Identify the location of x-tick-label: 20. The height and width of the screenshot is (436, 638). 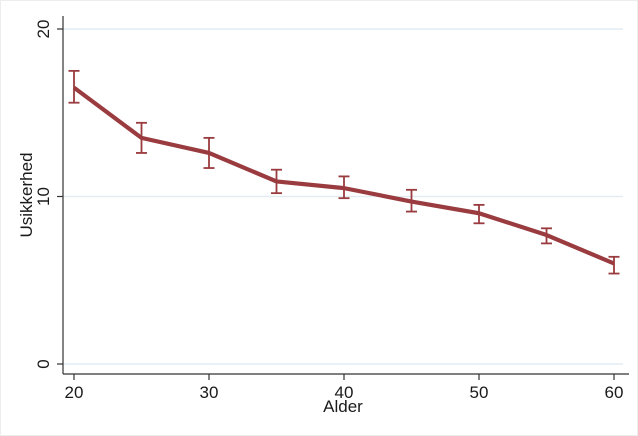
(74, 392).